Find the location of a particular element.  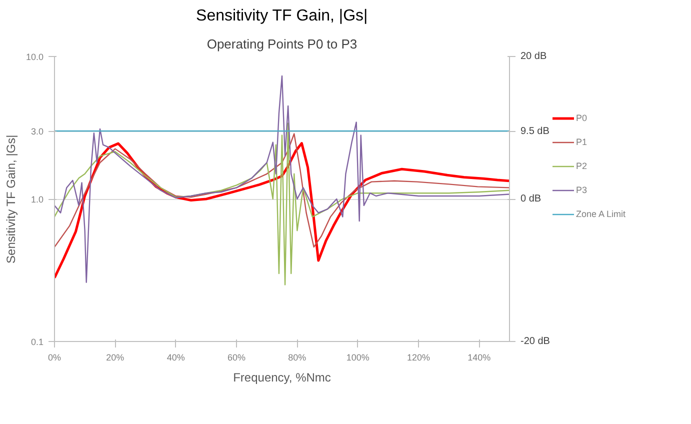

y-axis-title: Sensitivity TF Gain, |Gs| is located at coordinates (11, 199).